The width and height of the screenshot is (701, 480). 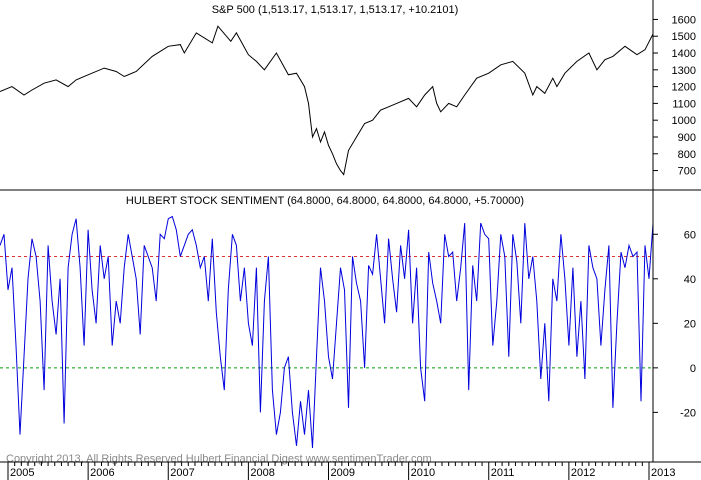 I want to click on x-tick-label: 2013, so click(x=663, y=473).